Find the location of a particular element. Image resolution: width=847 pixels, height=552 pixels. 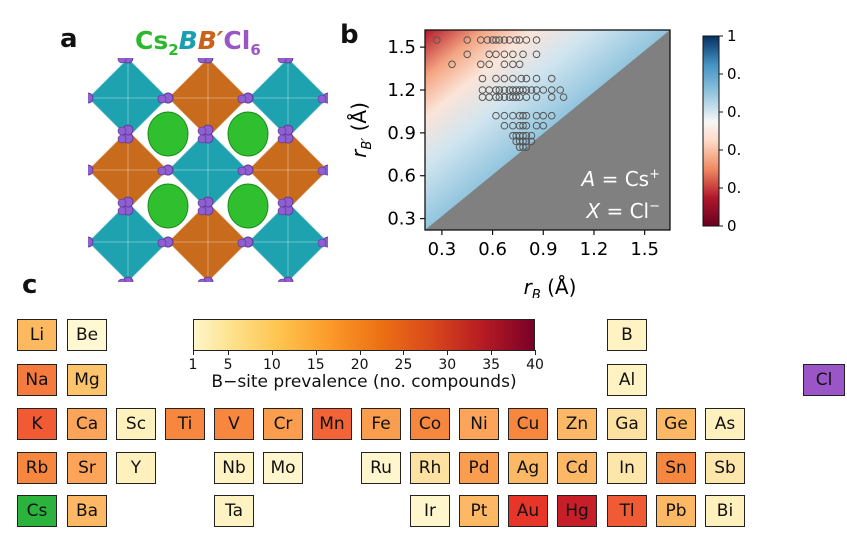

formula-b-prime: B′ is located at coordinates (210, 40).